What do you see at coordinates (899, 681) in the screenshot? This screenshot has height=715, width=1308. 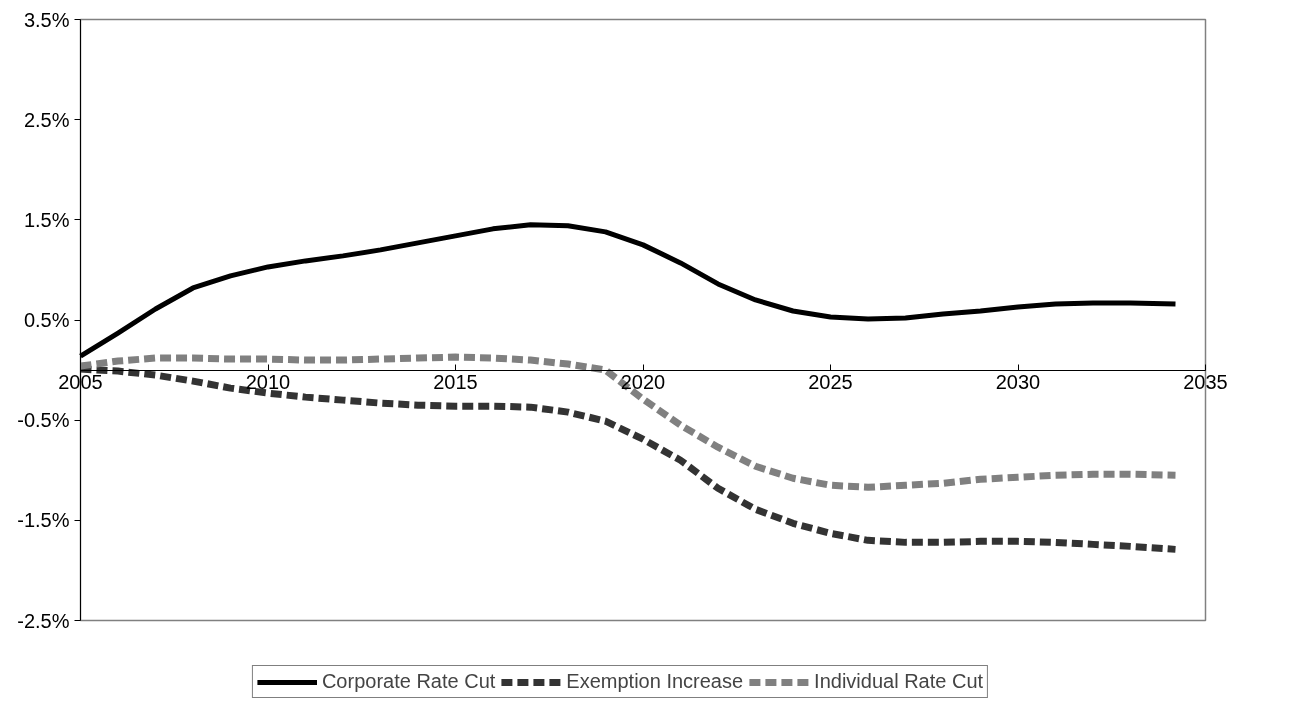 I see `legend-label: Individual Rate Cut` at bounding box center [899, 681].